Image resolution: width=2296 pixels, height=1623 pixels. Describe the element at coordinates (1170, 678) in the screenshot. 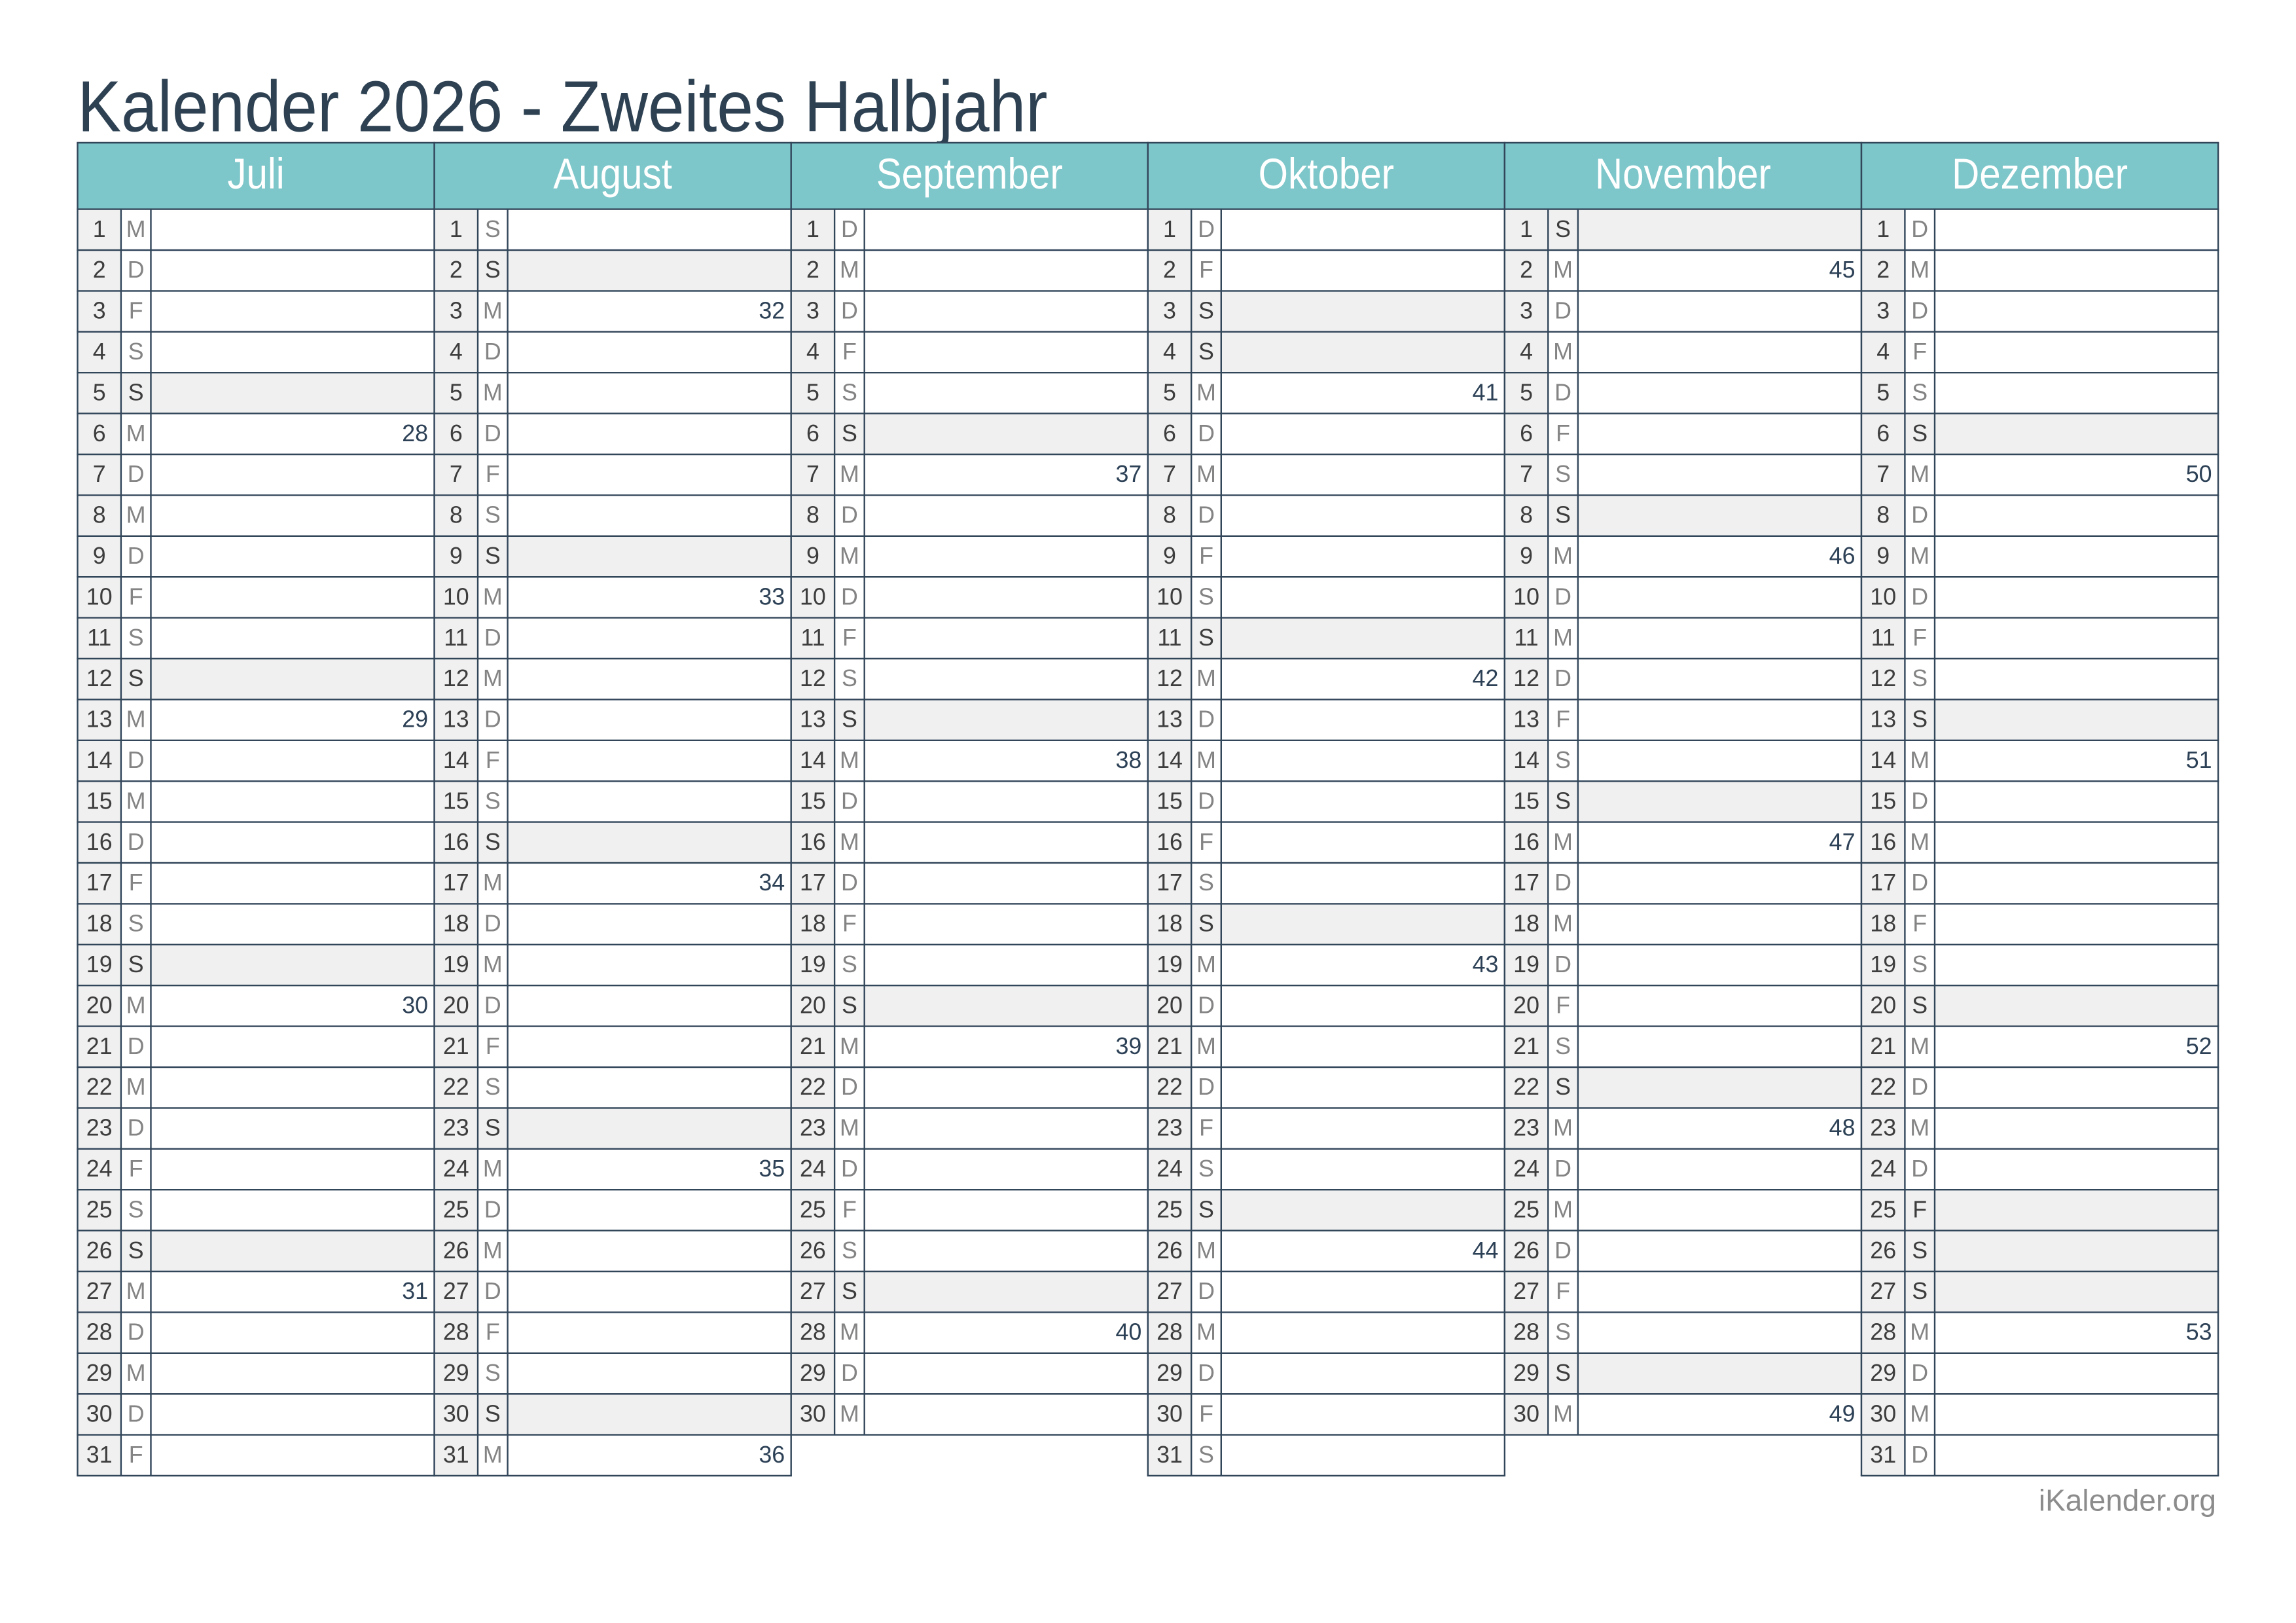

I see `svg-text: 12` at that location.